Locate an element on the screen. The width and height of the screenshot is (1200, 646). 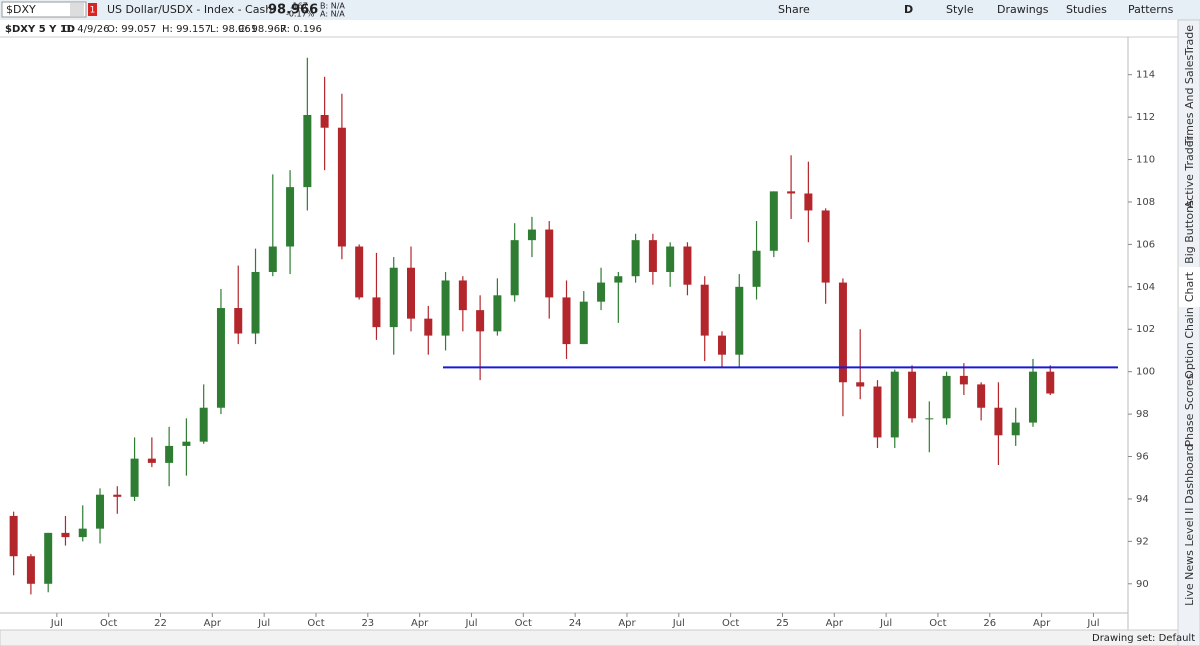
side-tab-bar is located at coordinates (1188, 332).